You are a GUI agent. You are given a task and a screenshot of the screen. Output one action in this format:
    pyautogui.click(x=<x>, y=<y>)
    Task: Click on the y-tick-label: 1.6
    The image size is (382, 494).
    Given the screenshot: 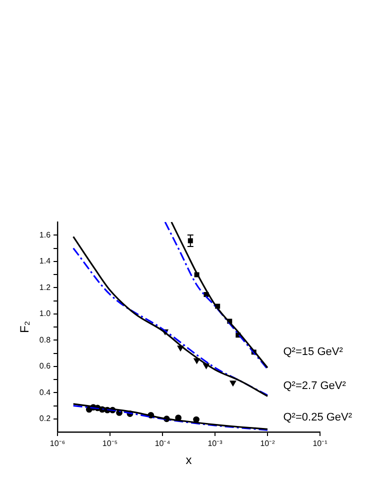 What is the action you would take?
    pyautogui.click(x=45, y=235)
    